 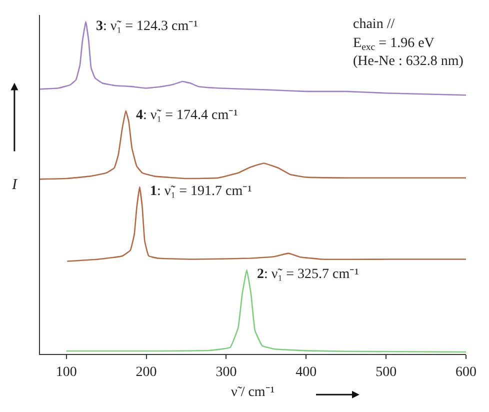 What do you see at coordinates (226, 372) in the screenshot?
I see `x-tick-label: 300` at bounding box center [226, 372].